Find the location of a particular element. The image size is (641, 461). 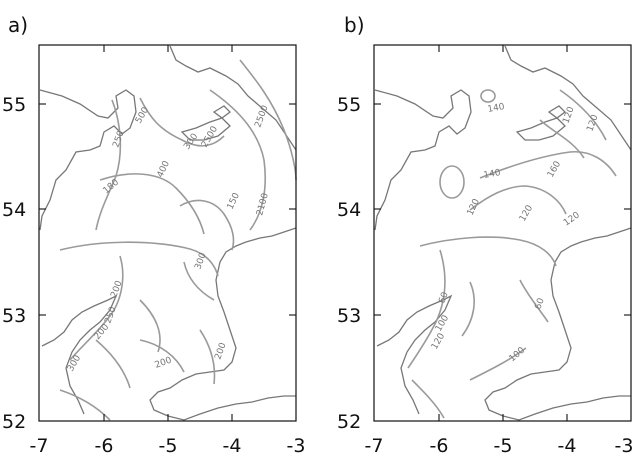

contour-label: 400 is located at coordinates (164, 169).